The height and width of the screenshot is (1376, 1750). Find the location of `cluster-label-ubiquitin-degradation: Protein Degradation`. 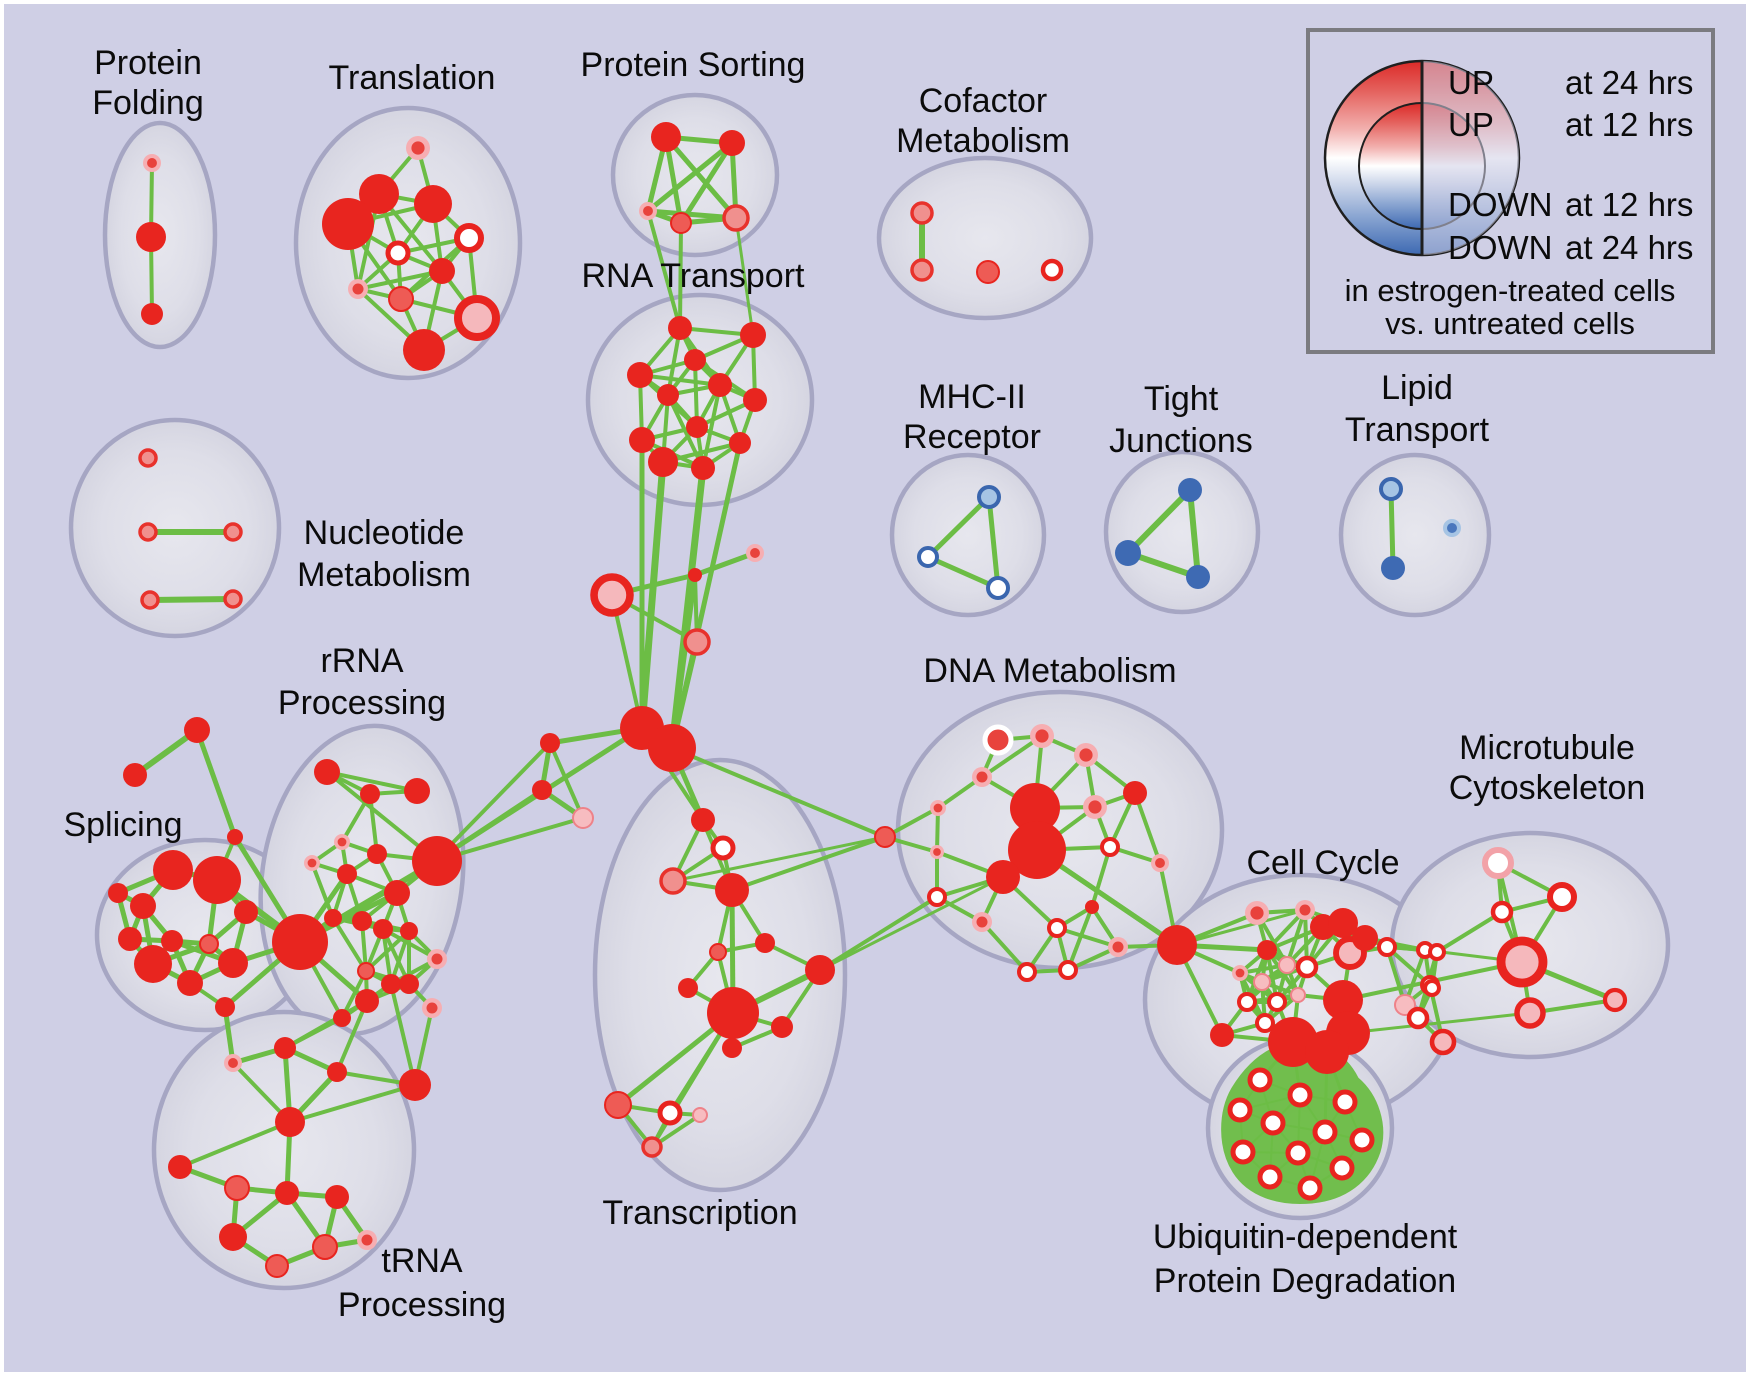

cluster-label-ubiquitin-degradation: Protein Degradation is located at coordinates (1305, 1281).